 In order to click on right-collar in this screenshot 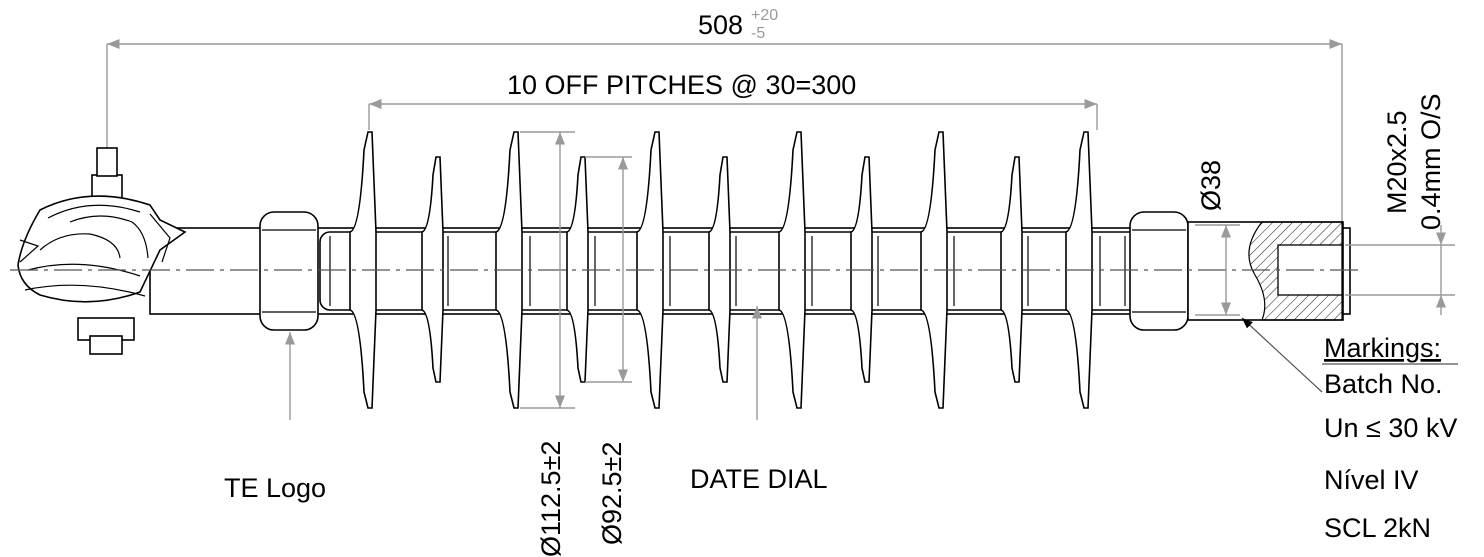, I will do `click(1159, 271)`.